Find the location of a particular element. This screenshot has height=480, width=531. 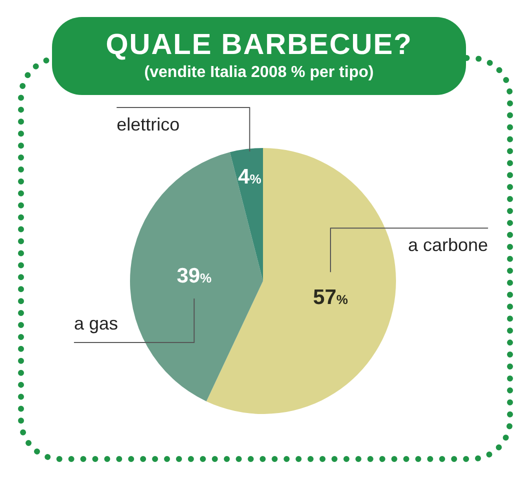

slice-label: a gas is located at coordinates (96, 323).